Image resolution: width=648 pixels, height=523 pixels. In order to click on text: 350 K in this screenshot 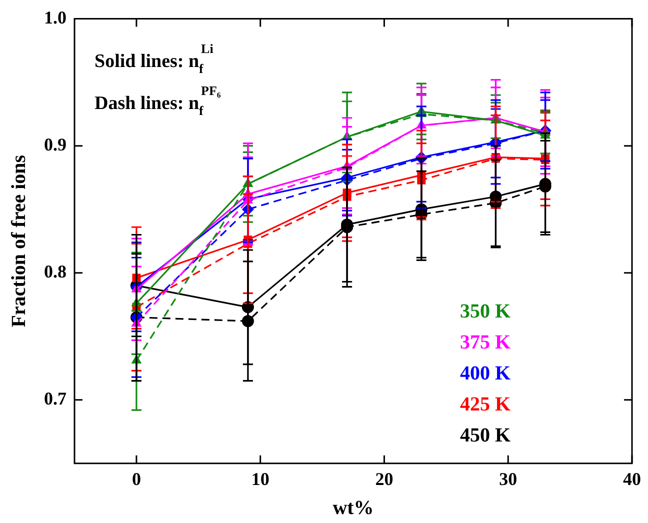, I will do `click(485, 311)`.